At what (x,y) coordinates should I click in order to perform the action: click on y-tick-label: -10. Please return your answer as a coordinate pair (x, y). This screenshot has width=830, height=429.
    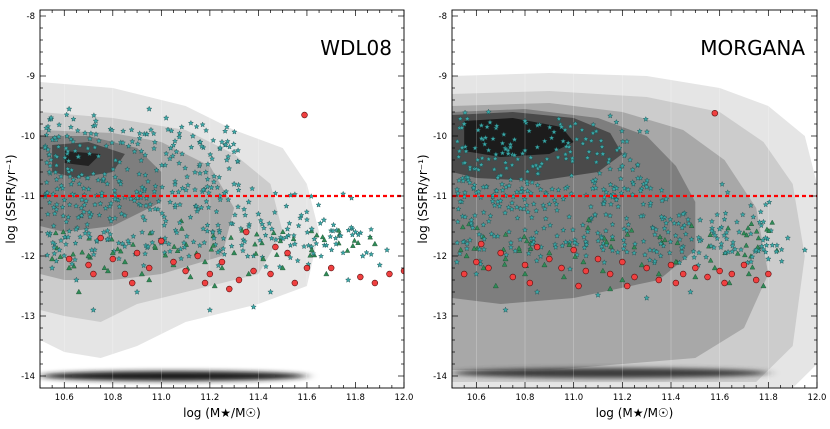
    Looking at the image, I should click on (440, 137).